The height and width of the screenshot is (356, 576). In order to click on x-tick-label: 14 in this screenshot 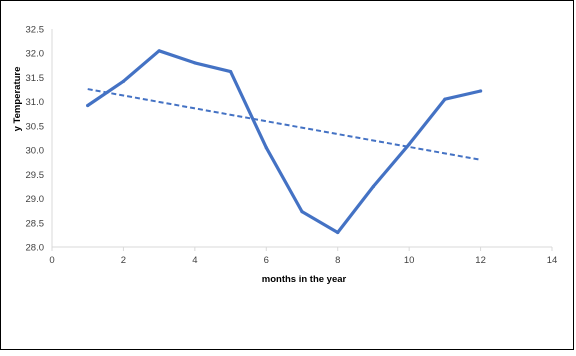, I will do `click(552, 260)`.